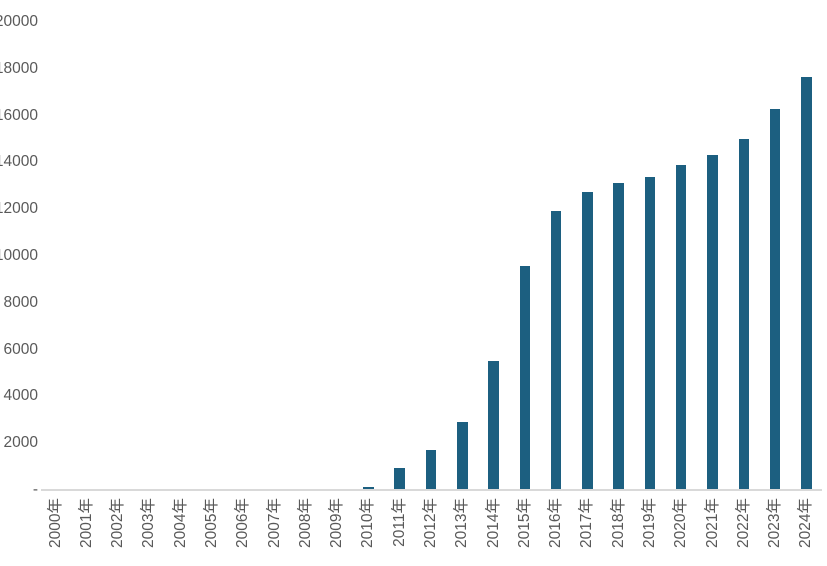 The image size is (827, 566). I want to click on bar-2013年, so click(462, 456).